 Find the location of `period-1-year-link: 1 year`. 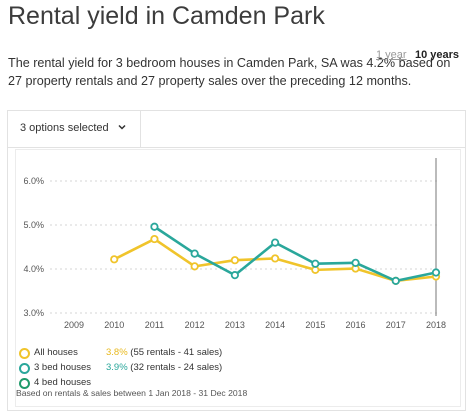

period-1-year-link: 1 year is located at coordinates (391, 55).